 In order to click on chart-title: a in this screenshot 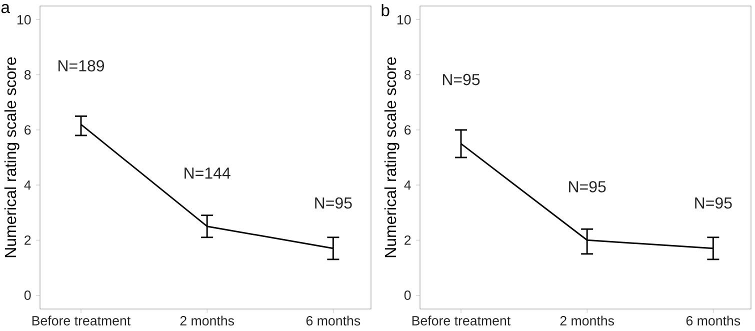, I will do `click(5, 9)`.